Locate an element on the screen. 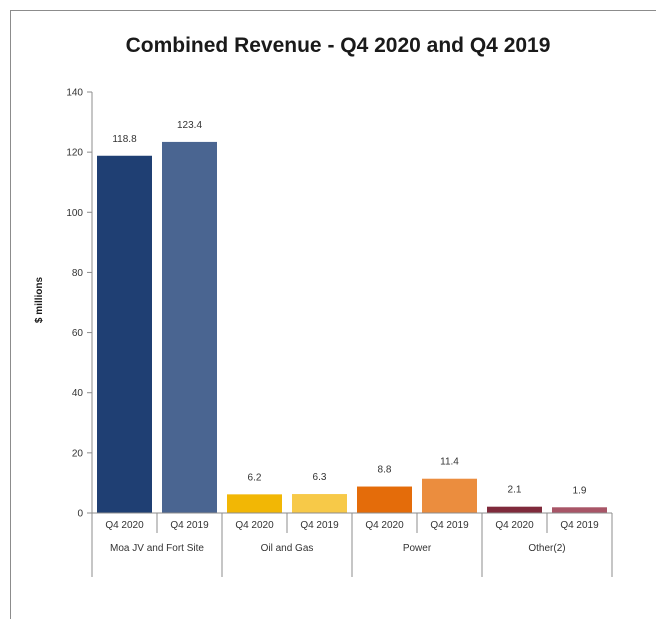 The width and height of the screenshot is (656, 619). y-tick-label: 80 is located at coordinates (78, 273).